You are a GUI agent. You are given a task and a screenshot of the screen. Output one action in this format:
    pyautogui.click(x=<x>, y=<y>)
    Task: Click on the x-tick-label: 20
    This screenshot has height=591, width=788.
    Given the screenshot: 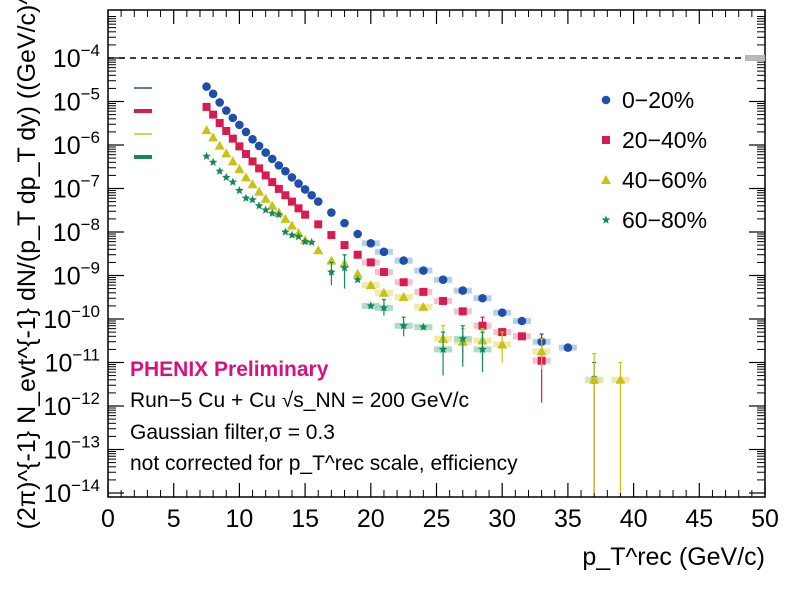 What is the action you would take?
    pyautogui.click(x=371, y=519)
    